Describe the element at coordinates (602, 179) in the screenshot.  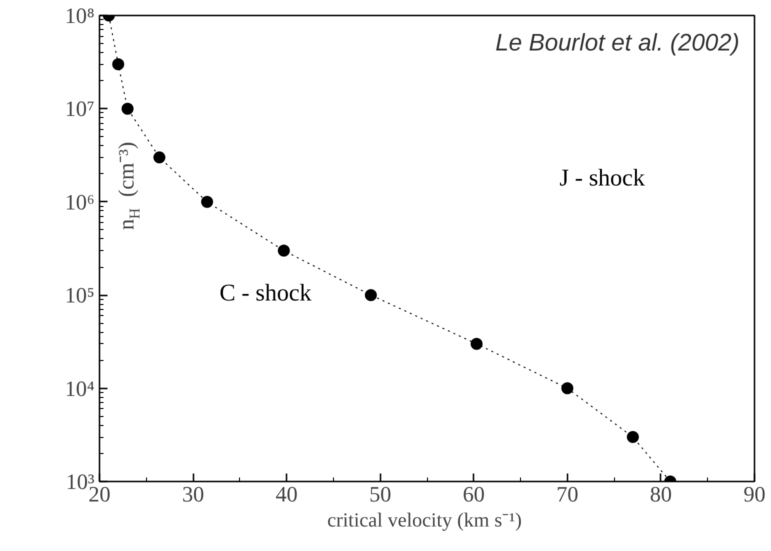
I see `annotation: J - shock` at that location.